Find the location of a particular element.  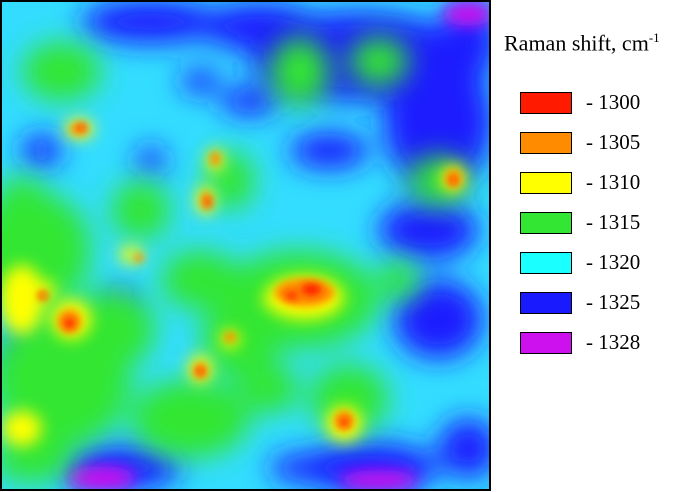

legend-entry-1315: - 1315 is located at coordinates (600, 224).